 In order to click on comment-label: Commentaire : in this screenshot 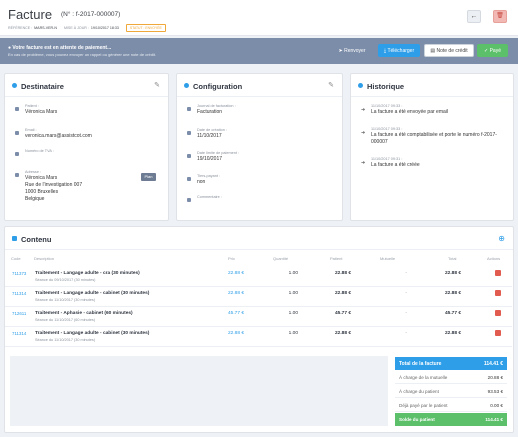, I will do `click(209, 197)`.